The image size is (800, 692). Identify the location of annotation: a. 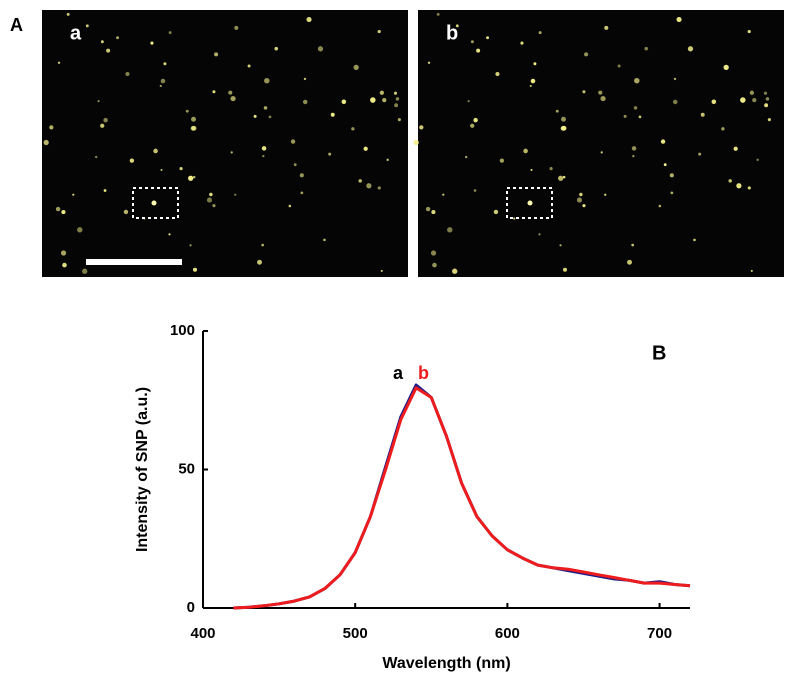
(398, 373).